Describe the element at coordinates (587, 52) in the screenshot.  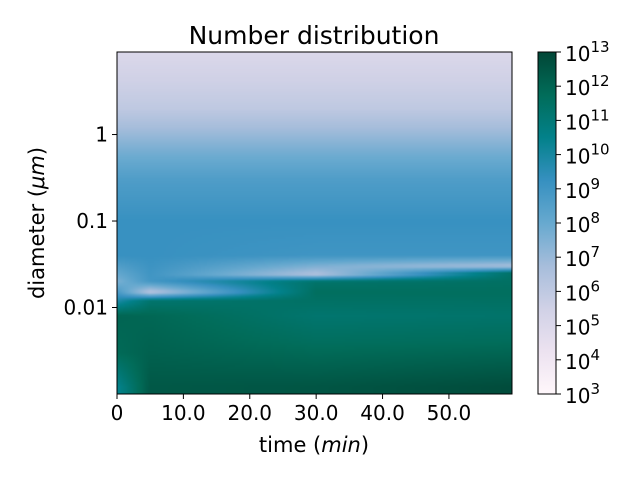
I see `colorbar-tick-label: 10¹³` at that location.